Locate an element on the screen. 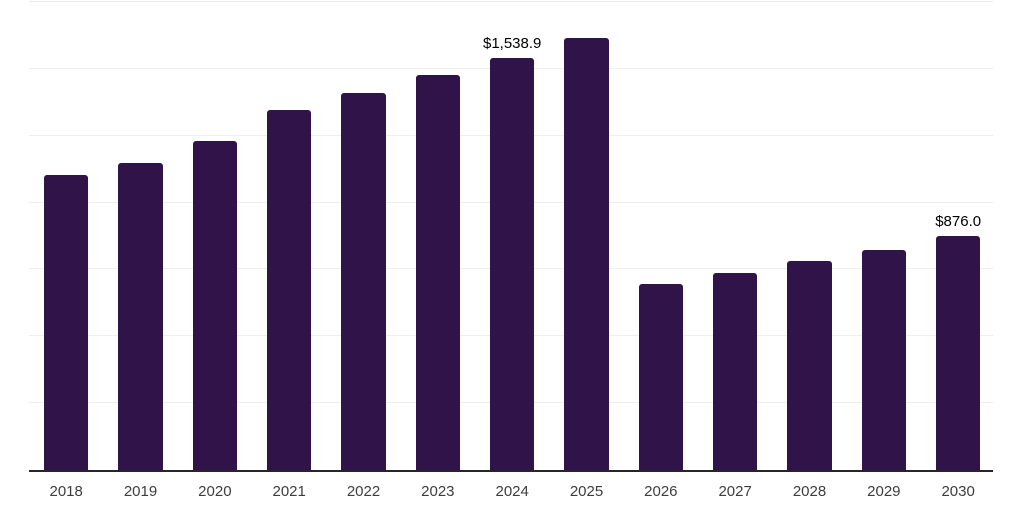 This screenshot has height=512, width=1024. bar-2026 is located at coordinates (661, 376).